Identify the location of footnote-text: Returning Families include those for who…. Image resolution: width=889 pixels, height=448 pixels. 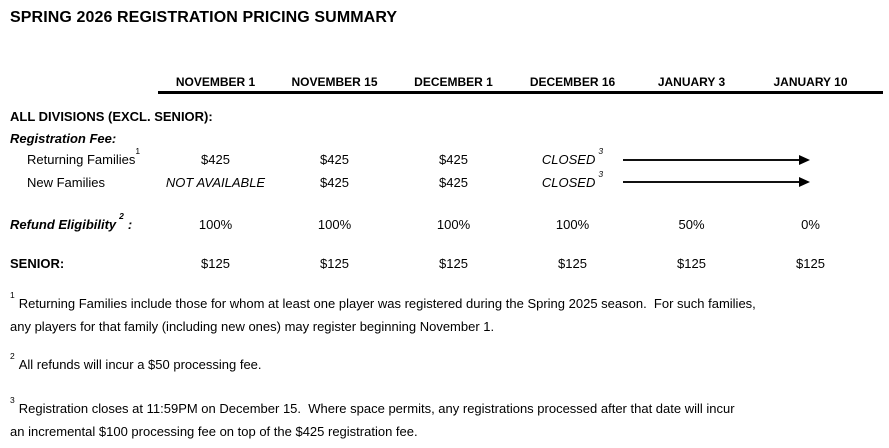
(387, 303).